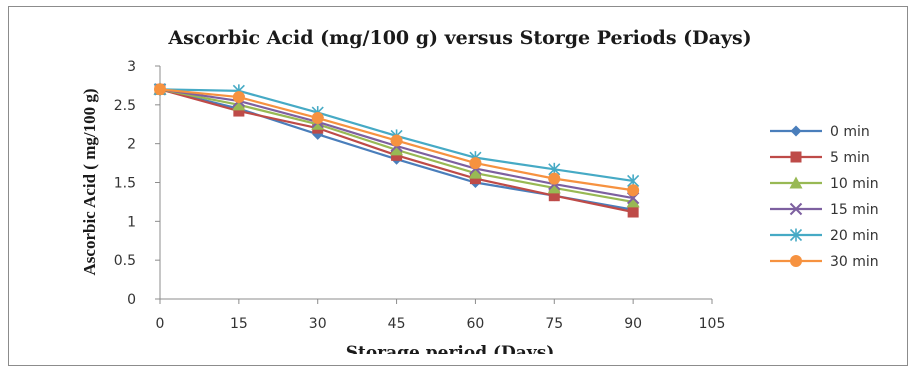  Describe the element at coordinates (450, 348) in the screenshot. I see `x-axis-label: Storage period (Days)` at that location.